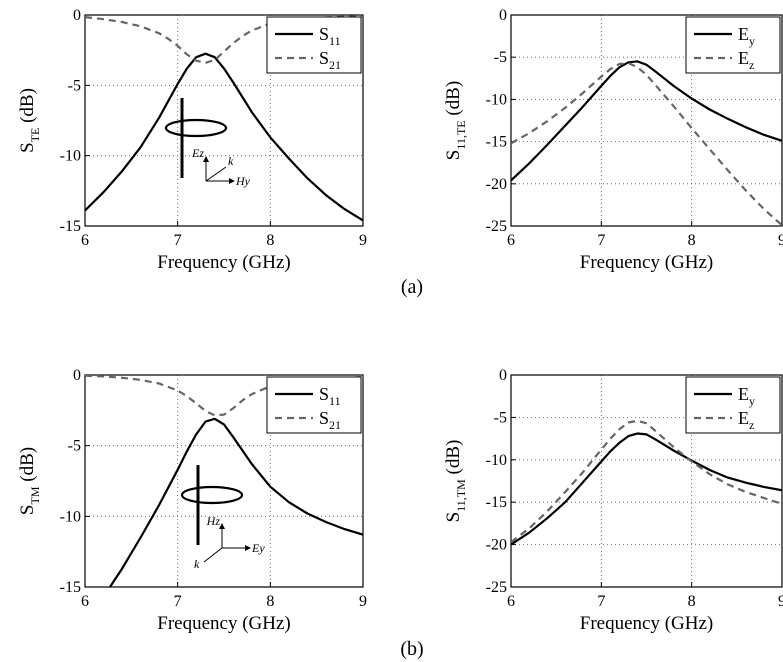 Image resolution: width=783 pixels, height=662 pixels. Describe the element at coordinates (243, 181) in the screenshot. I see `annotation-hy: Hy` at that location.